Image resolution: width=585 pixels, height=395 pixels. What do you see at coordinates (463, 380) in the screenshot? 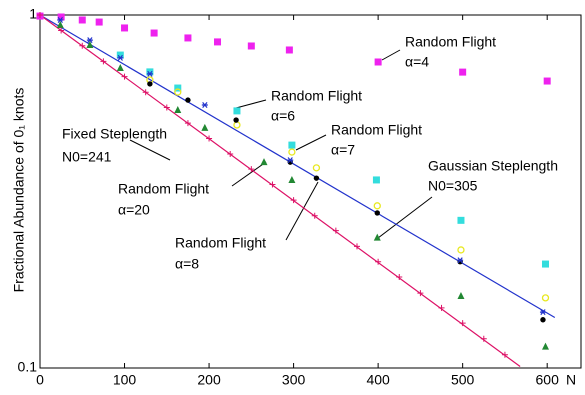
I see `x-tick-label: 500` at bounding box center [463, 380].